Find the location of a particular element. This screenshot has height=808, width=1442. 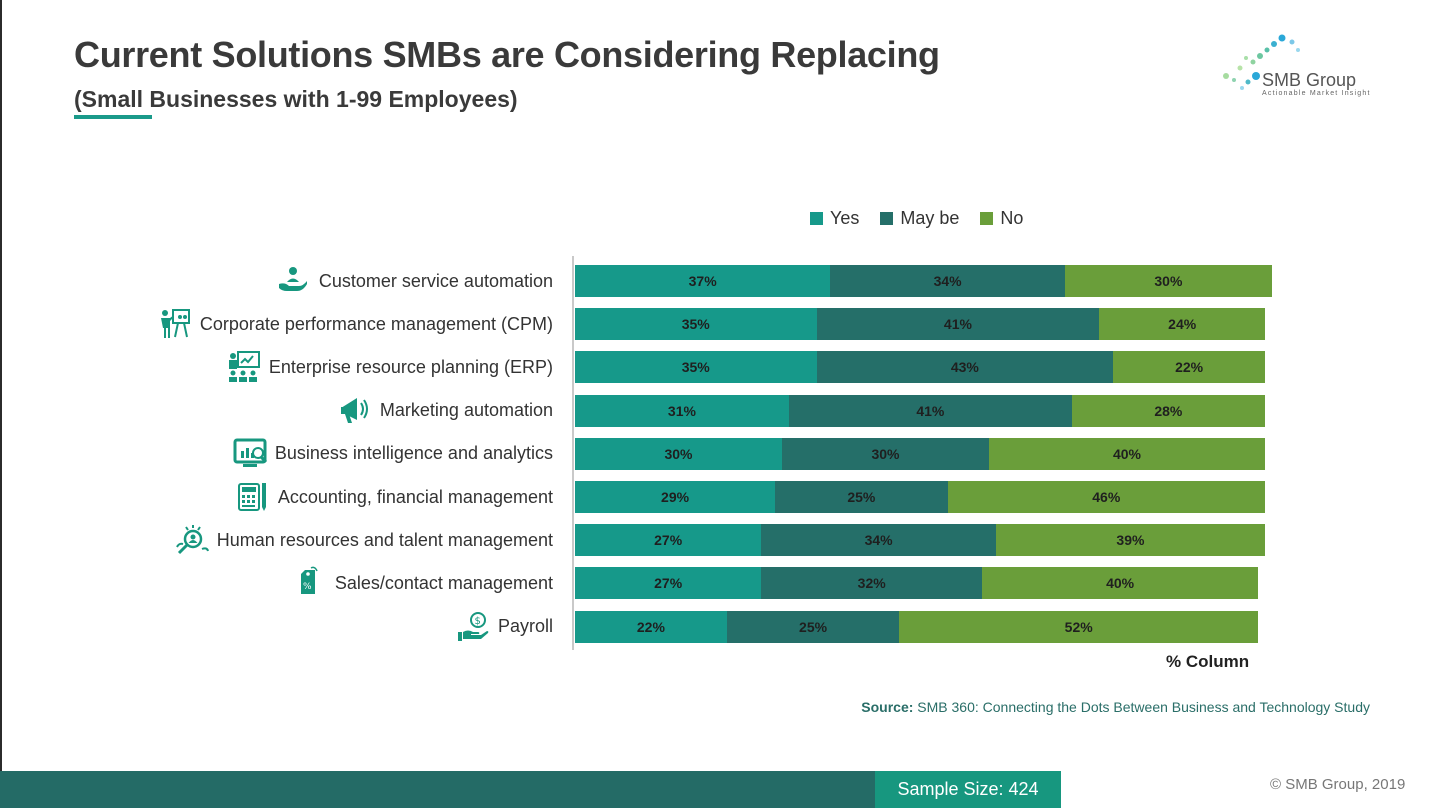

data-label: 41% is located at coordinates (957, 324).